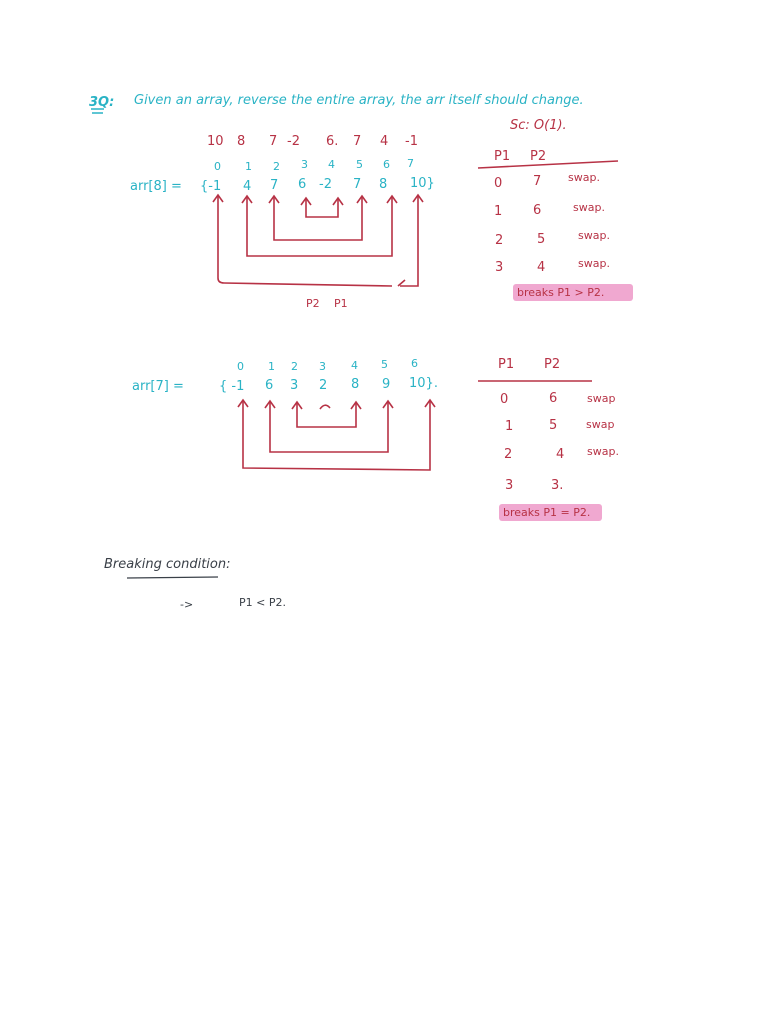 The width and height of the screenshot is (782, 1024). Describe the element at coordinates (262, 602) in the screenshot. I see `condition-rule: P1 < P2.` at that location.